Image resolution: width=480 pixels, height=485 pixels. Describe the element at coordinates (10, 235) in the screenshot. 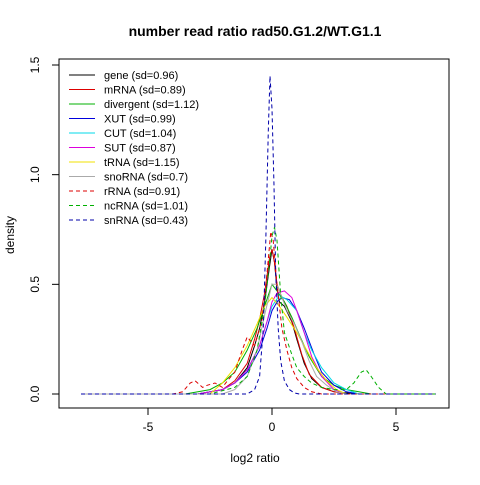

I see `y-axis-label: density` at that location.